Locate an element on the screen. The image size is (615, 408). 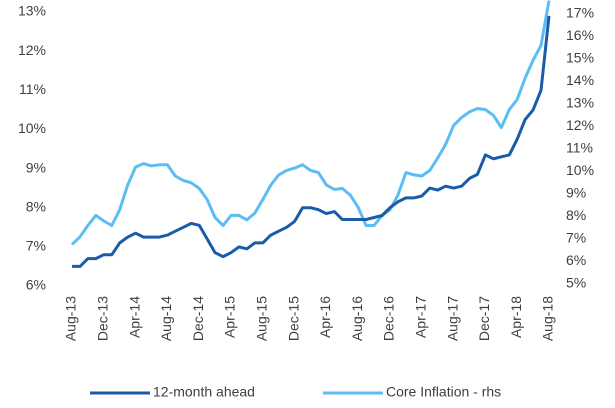
y2-tick-label: 8% is located at coordinates (576, 215).